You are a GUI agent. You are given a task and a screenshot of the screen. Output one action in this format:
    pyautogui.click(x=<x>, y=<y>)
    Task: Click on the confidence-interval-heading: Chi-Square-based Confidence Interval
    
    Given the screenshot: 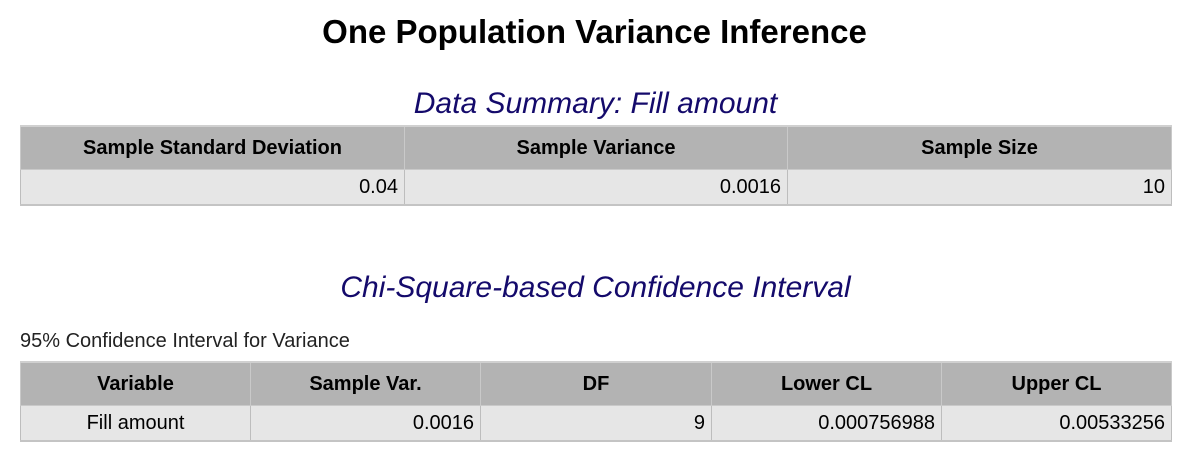 What is the action you would take?
    pyautogui.click(x=595, y=287)
    